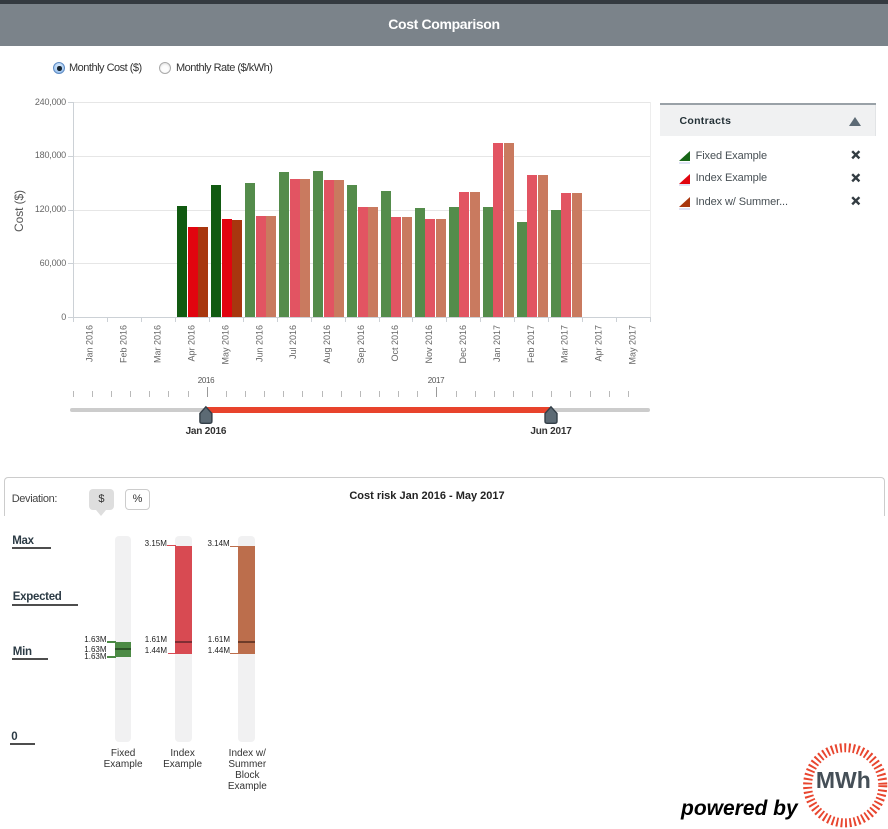 This screenshot has width=888, height=829. What do you see at coordinates (633, 345) in the screenshot?
I see `svg-text: May 2017` at bounding box center [633, 345].